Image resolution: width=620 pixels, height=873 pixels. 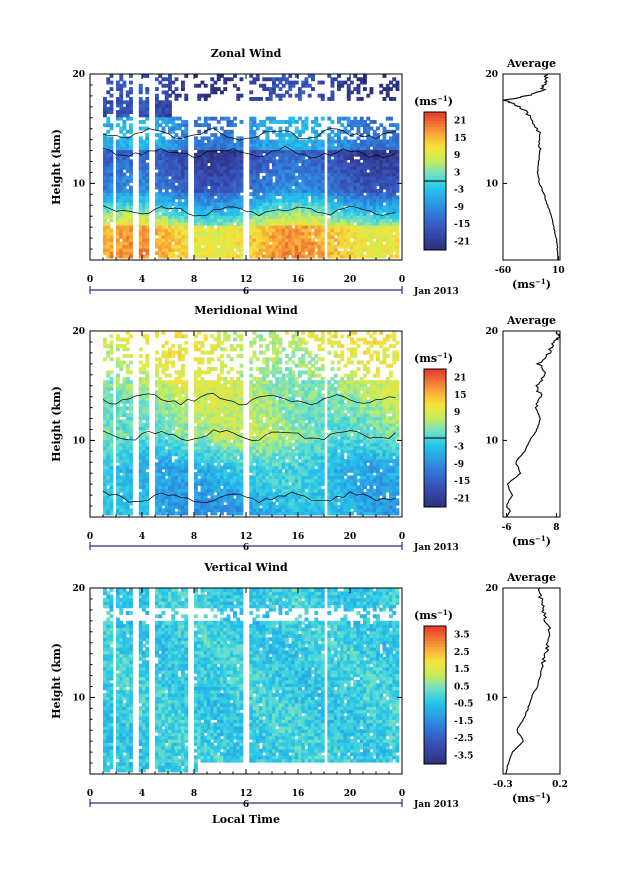 What do you see at coordinates (435, 137) in the screenshot?
I see `colorbar-swatch` at bounding box center [435, 137].